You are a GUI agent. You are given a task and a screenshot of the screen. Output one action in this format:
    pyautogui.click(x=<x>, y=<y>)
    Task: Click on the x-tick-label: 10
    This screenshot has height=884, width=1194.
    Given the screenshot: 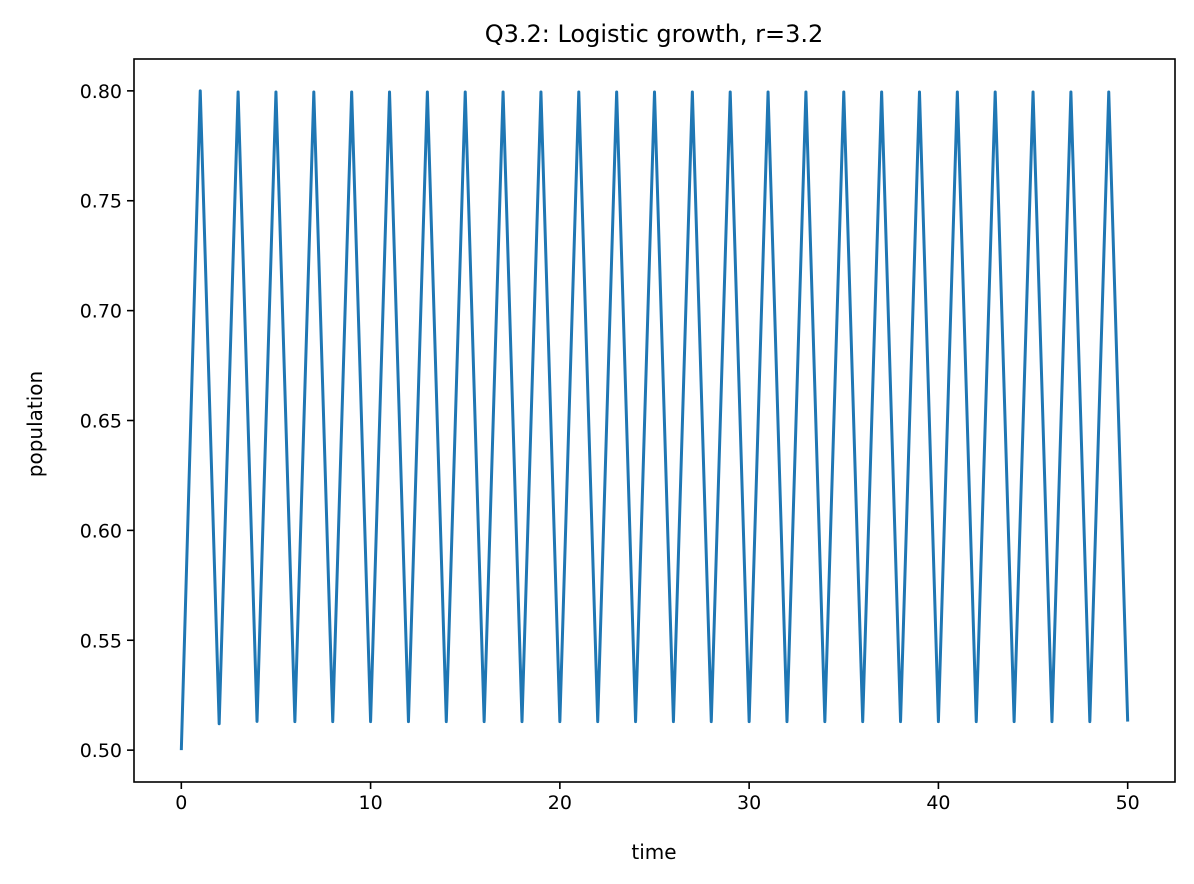 What is the action you would take?
    pyautogui.click(x=370, y=803)
    